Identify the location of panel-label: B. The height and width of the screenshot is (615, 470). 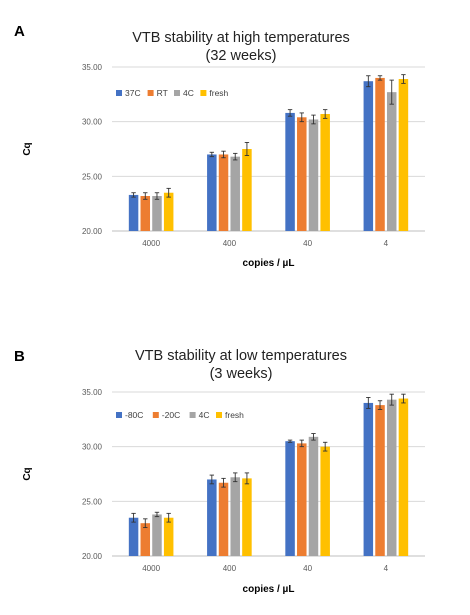
(19, 356).